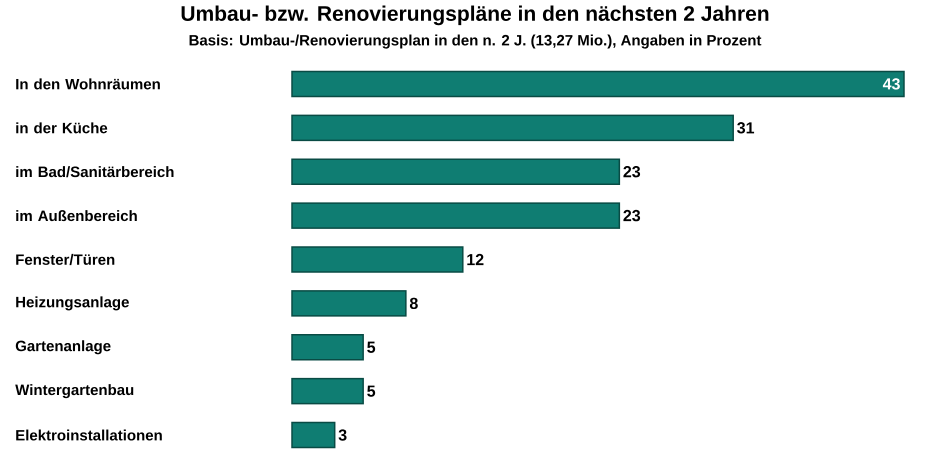 This screenshot has height=465, width=930. What do you see at coordinates (745, 128) in the screenshot?
I see `data-label: 31` at bounding box center [745, 128].